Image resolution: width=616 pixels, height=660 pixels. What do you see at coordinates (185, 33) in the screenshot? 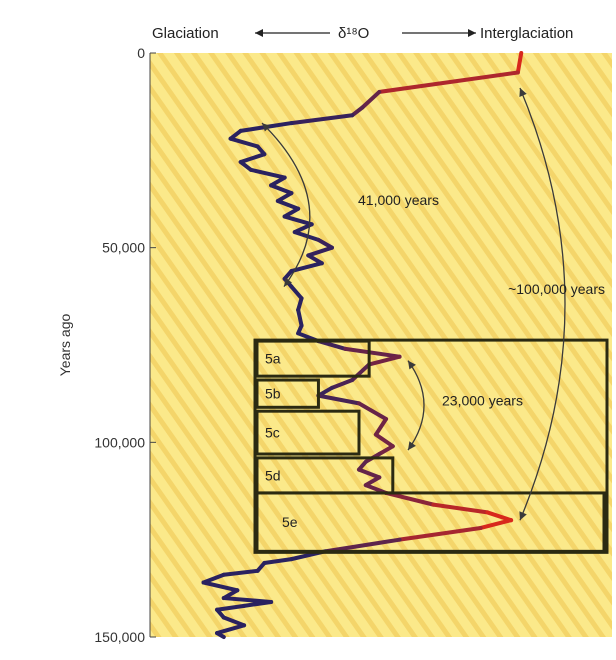
I see `x-label-left: Glaciation` at bounding box center [185, 33].